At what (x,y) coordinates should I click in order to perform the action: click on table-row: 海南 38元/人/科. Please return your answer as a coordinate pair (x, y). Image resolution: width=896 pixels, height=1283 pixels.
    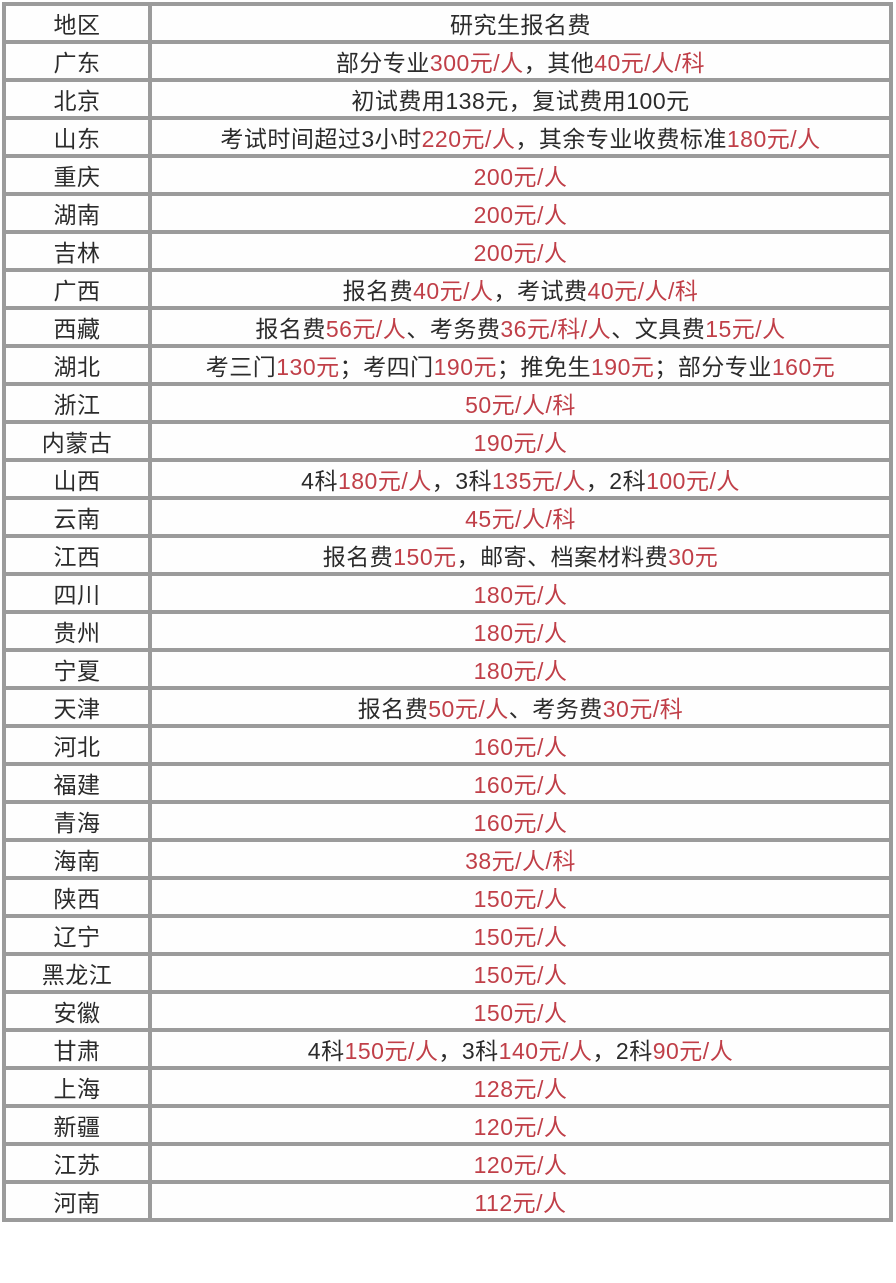
    Looking at the image, I should click on (447, 859).